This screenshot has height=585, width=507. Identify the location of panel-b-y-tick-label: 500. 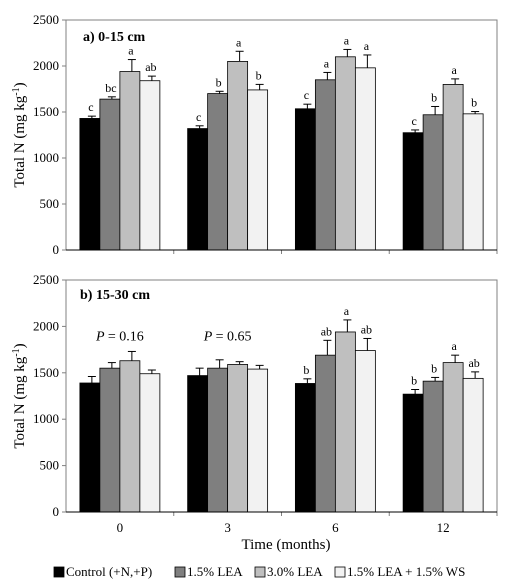
(50, 465).